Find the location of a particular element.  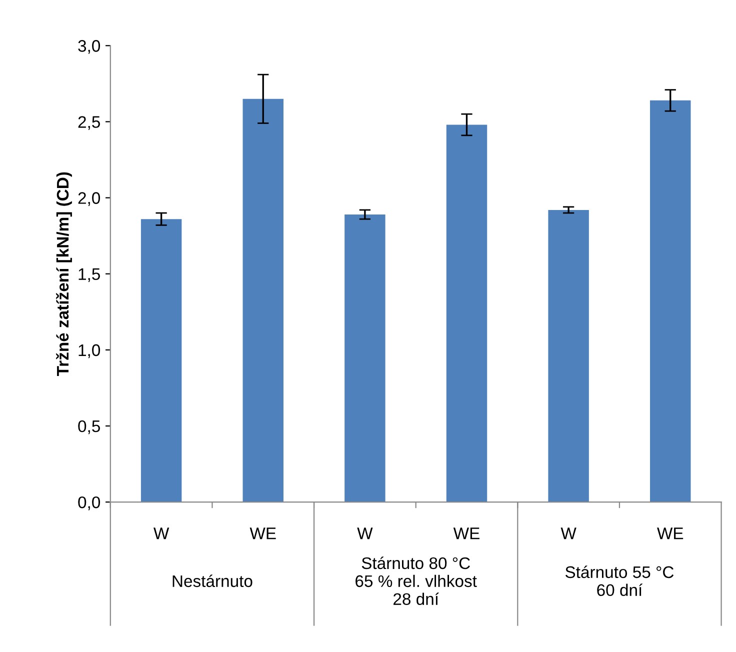

y-axis-title: Tržné zatížení [kN/m] (CD) is located at coordinates (64, 274).